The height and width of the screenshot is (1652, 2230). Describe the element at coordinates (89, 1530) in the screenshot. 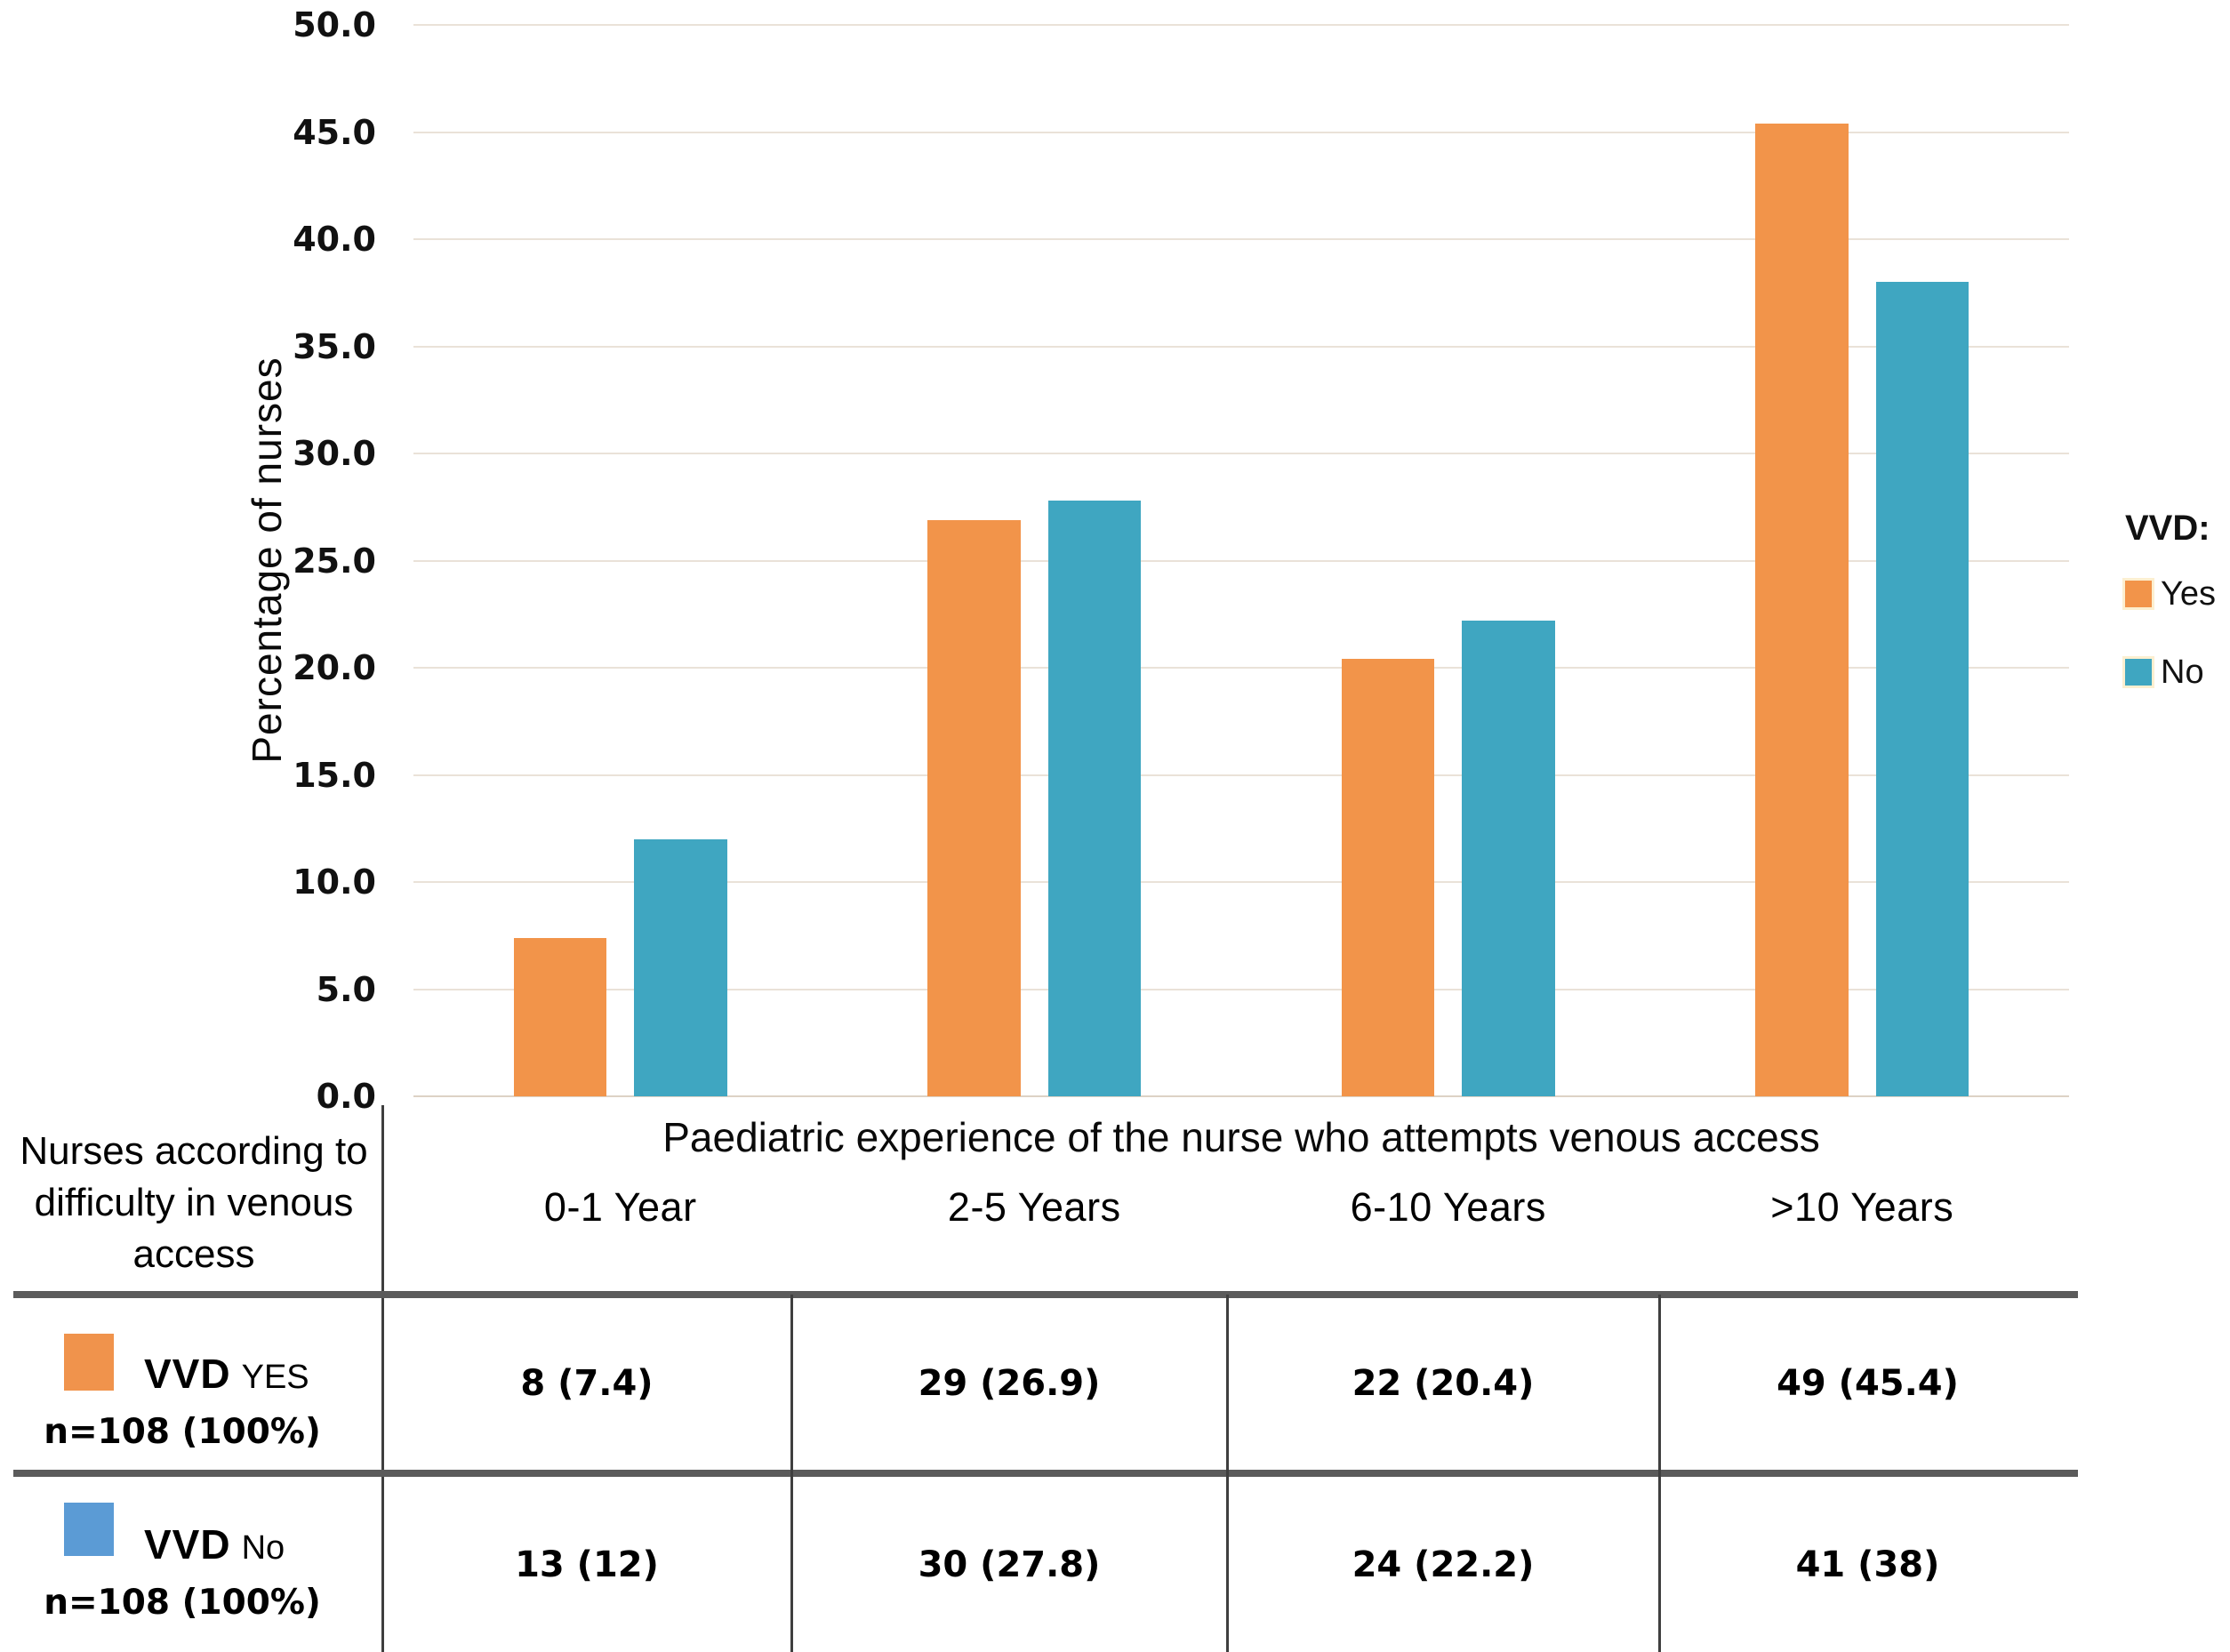

I see `row-swatch-no` at that location.